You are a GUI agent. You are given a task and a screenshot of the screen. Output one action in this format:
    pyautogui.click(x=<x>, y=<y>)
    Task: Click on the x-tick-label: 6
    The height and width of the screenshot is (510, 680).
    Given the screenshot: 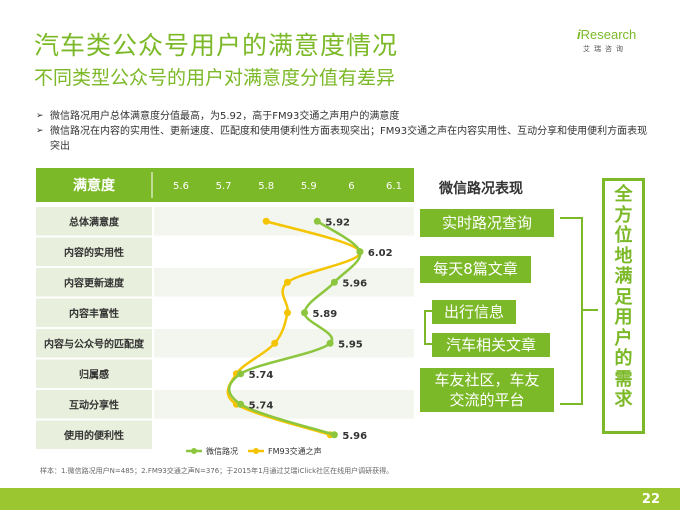 What is the action you would take?
    pyautogui.click(x=351, y=186)
    